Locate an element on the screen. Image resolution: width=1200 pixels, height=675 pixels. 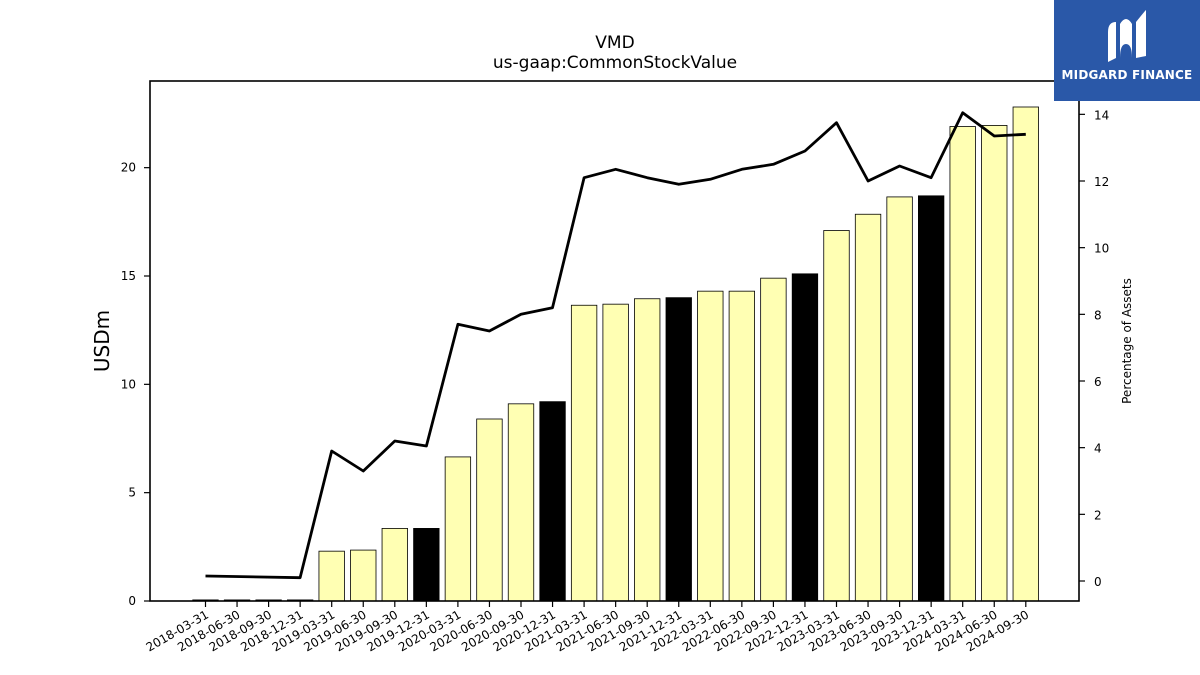
logo-text: MIDGARD FINANCE is located at coordinates (1127, 75).